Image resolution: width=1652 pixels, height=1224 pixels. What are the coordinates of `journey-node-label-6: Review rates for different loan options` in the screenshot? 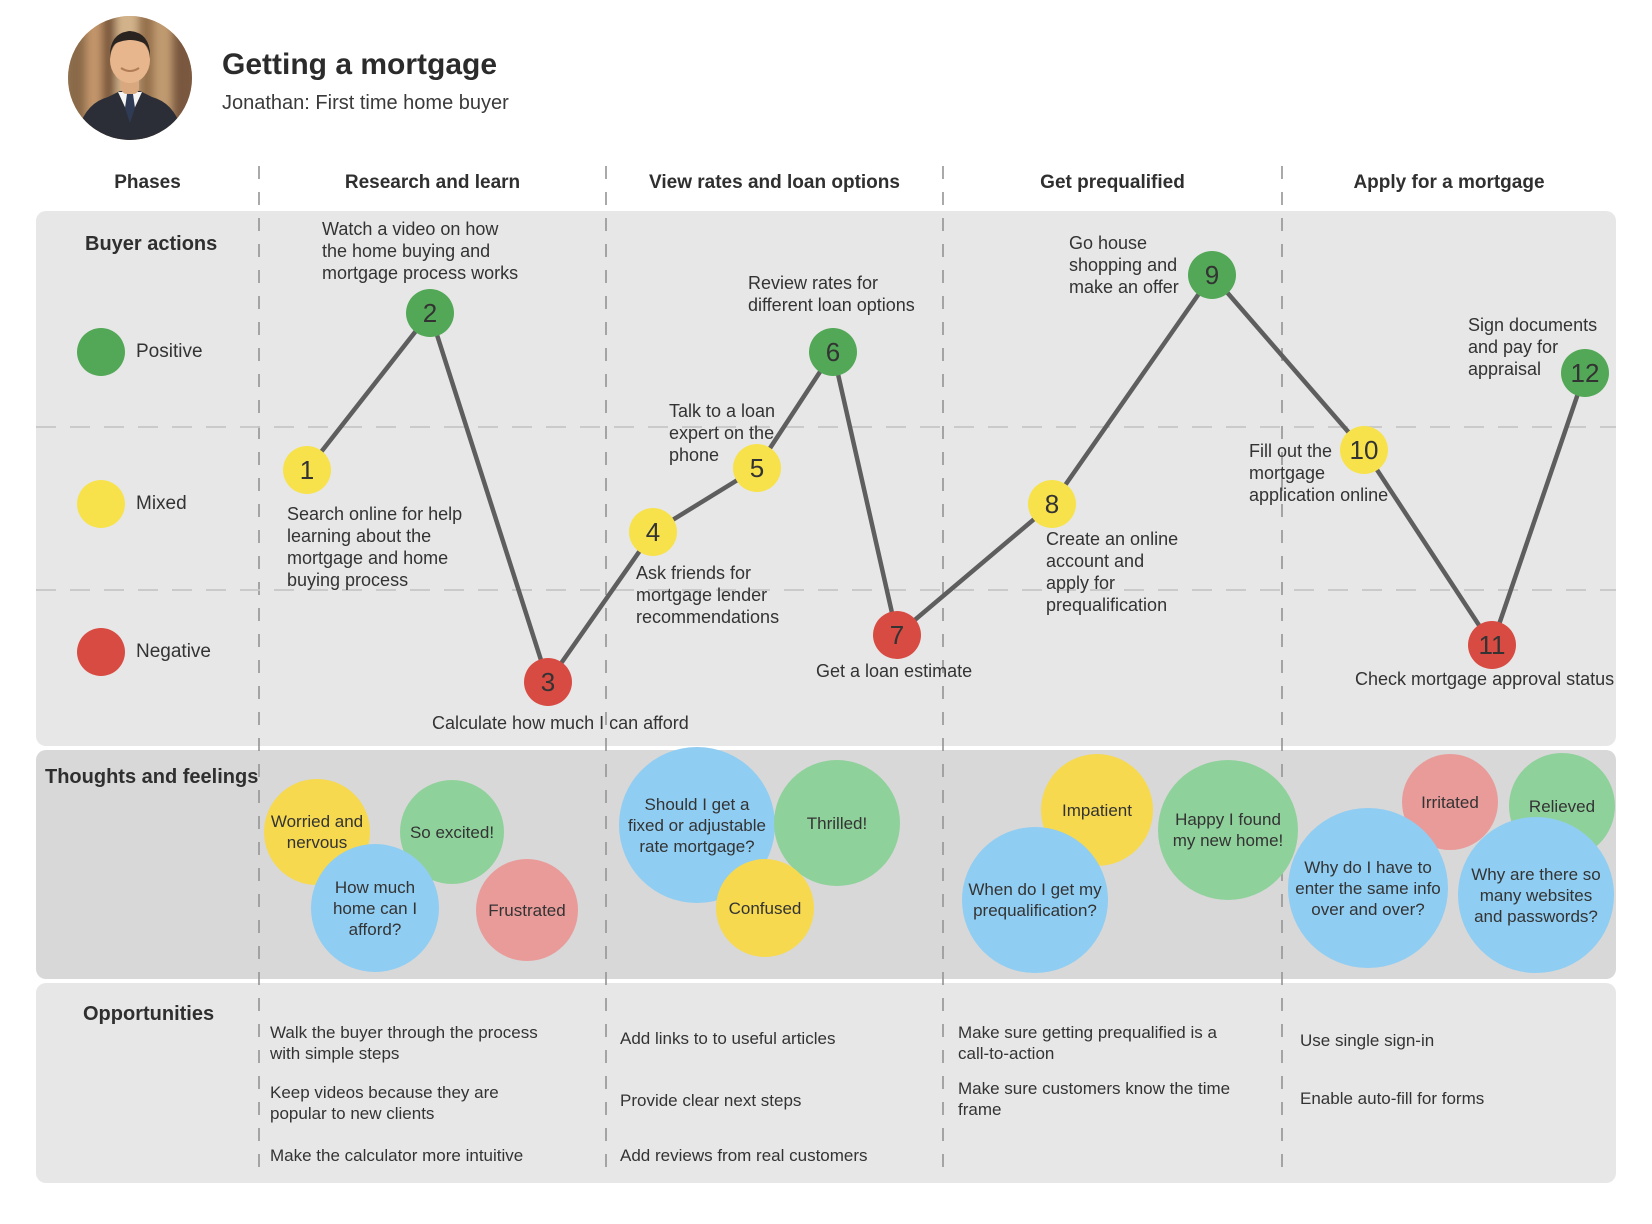 It's located at (831, 294).